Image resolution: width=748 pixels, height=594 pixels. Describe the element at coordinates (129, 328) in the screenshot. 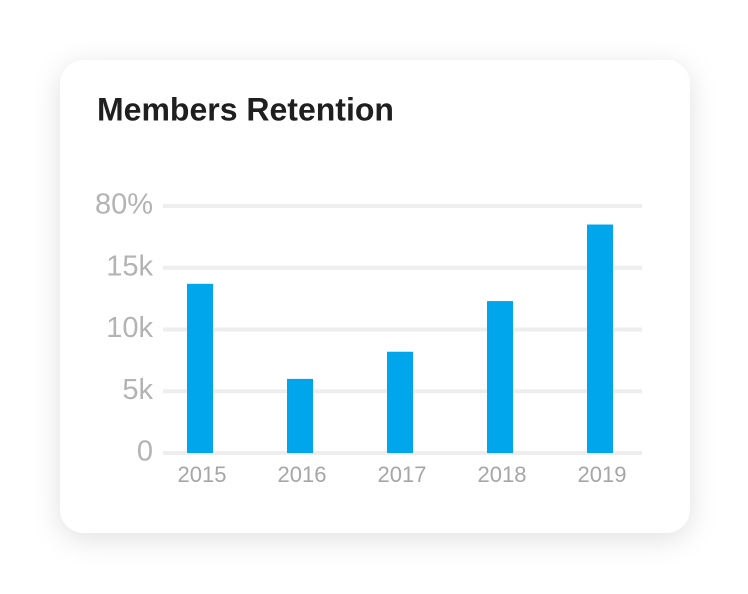

I see `y-tick-label: 10k` at that location.